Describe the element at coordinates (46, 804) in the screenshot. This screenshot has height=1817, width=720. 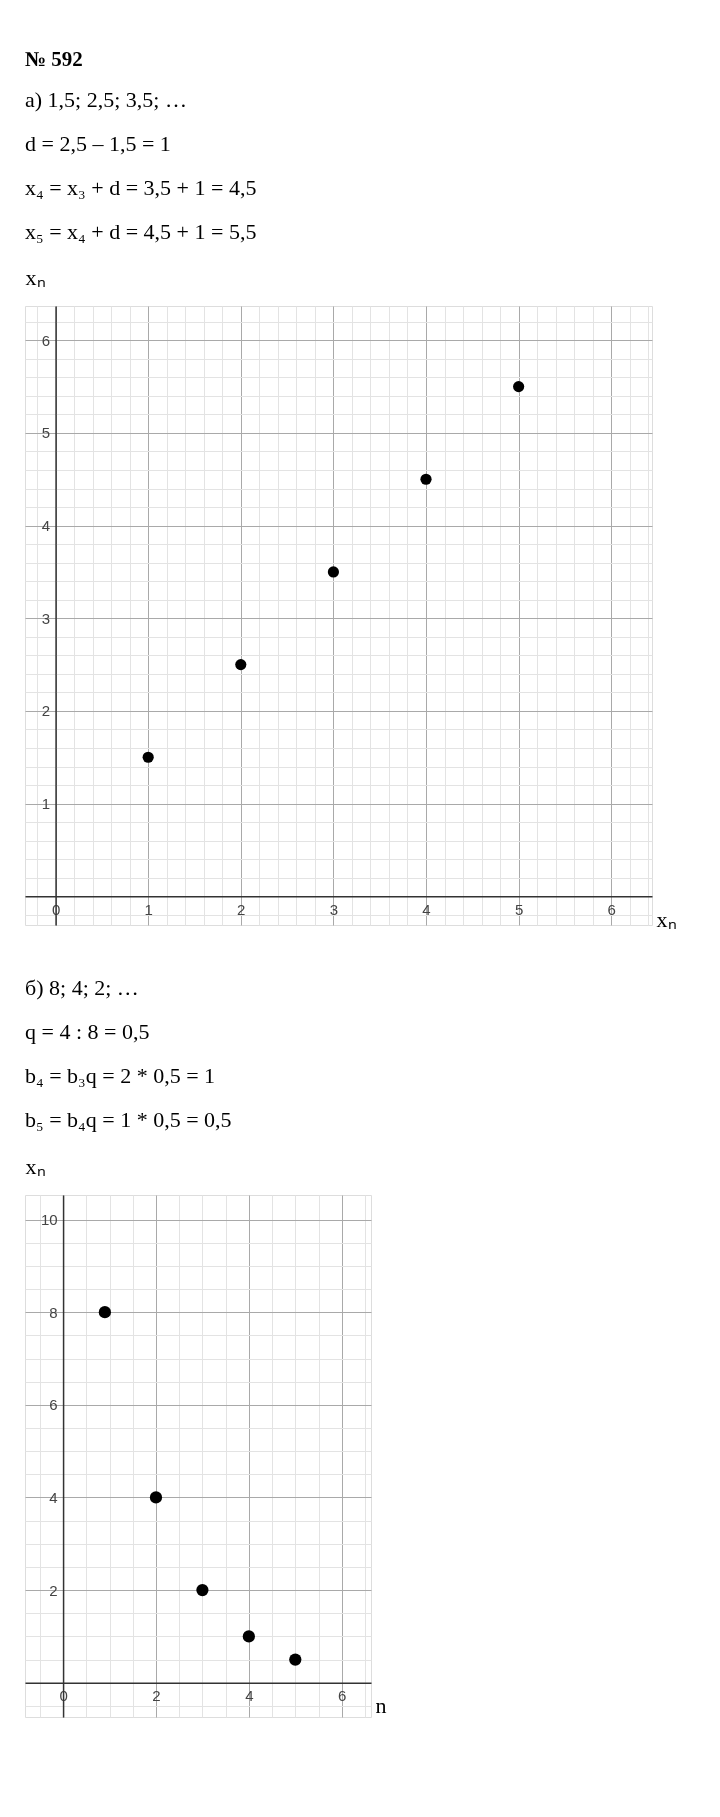
I see `y-tick-label: 1` at that location.